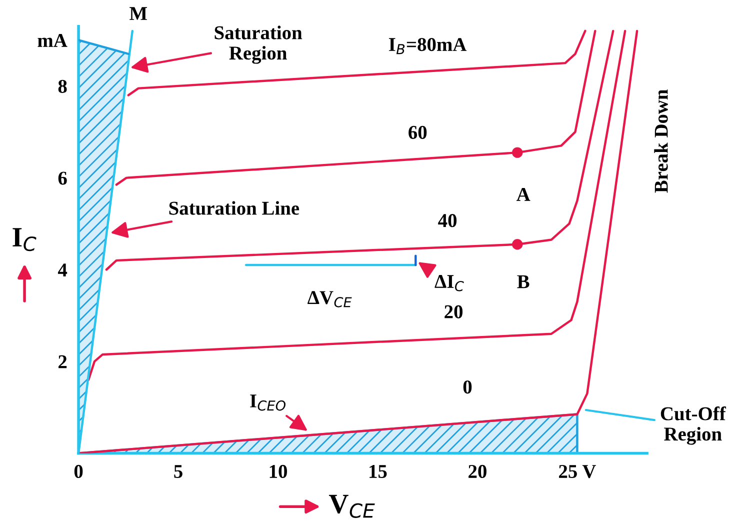 The height and width of the screenshot is (527, 748). What do you see at coordinates (268, 402) in the screenshot?
I see `annotation: I$_{CEO}$` at bounding box center [268, 402].